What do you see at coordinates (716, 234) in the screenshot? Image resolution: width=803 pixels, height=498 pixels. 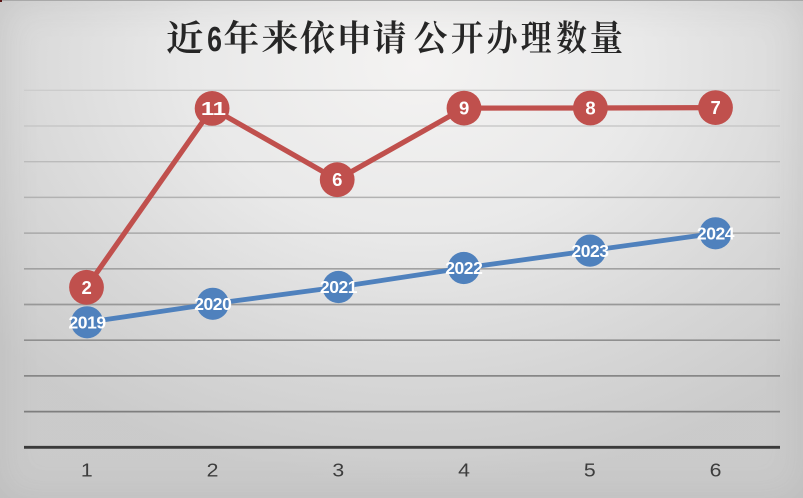 I see `svg-text: 2024` at bounding box center [716, 234].